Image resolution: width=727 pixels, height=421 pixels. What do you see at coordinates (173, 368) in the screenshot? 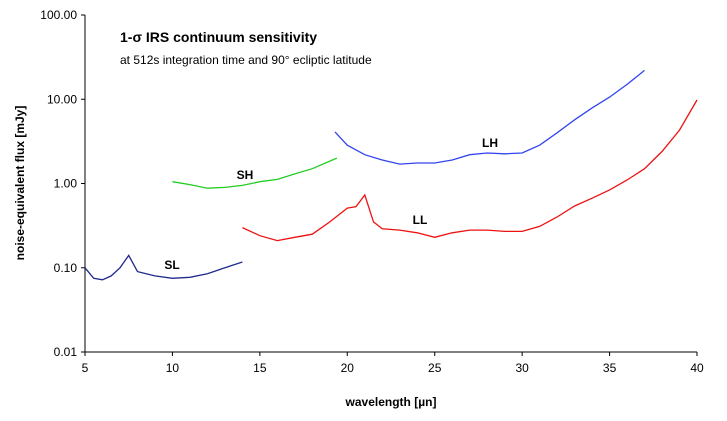
I see `x-tick-label: 10` at bounding box center [173, 368].